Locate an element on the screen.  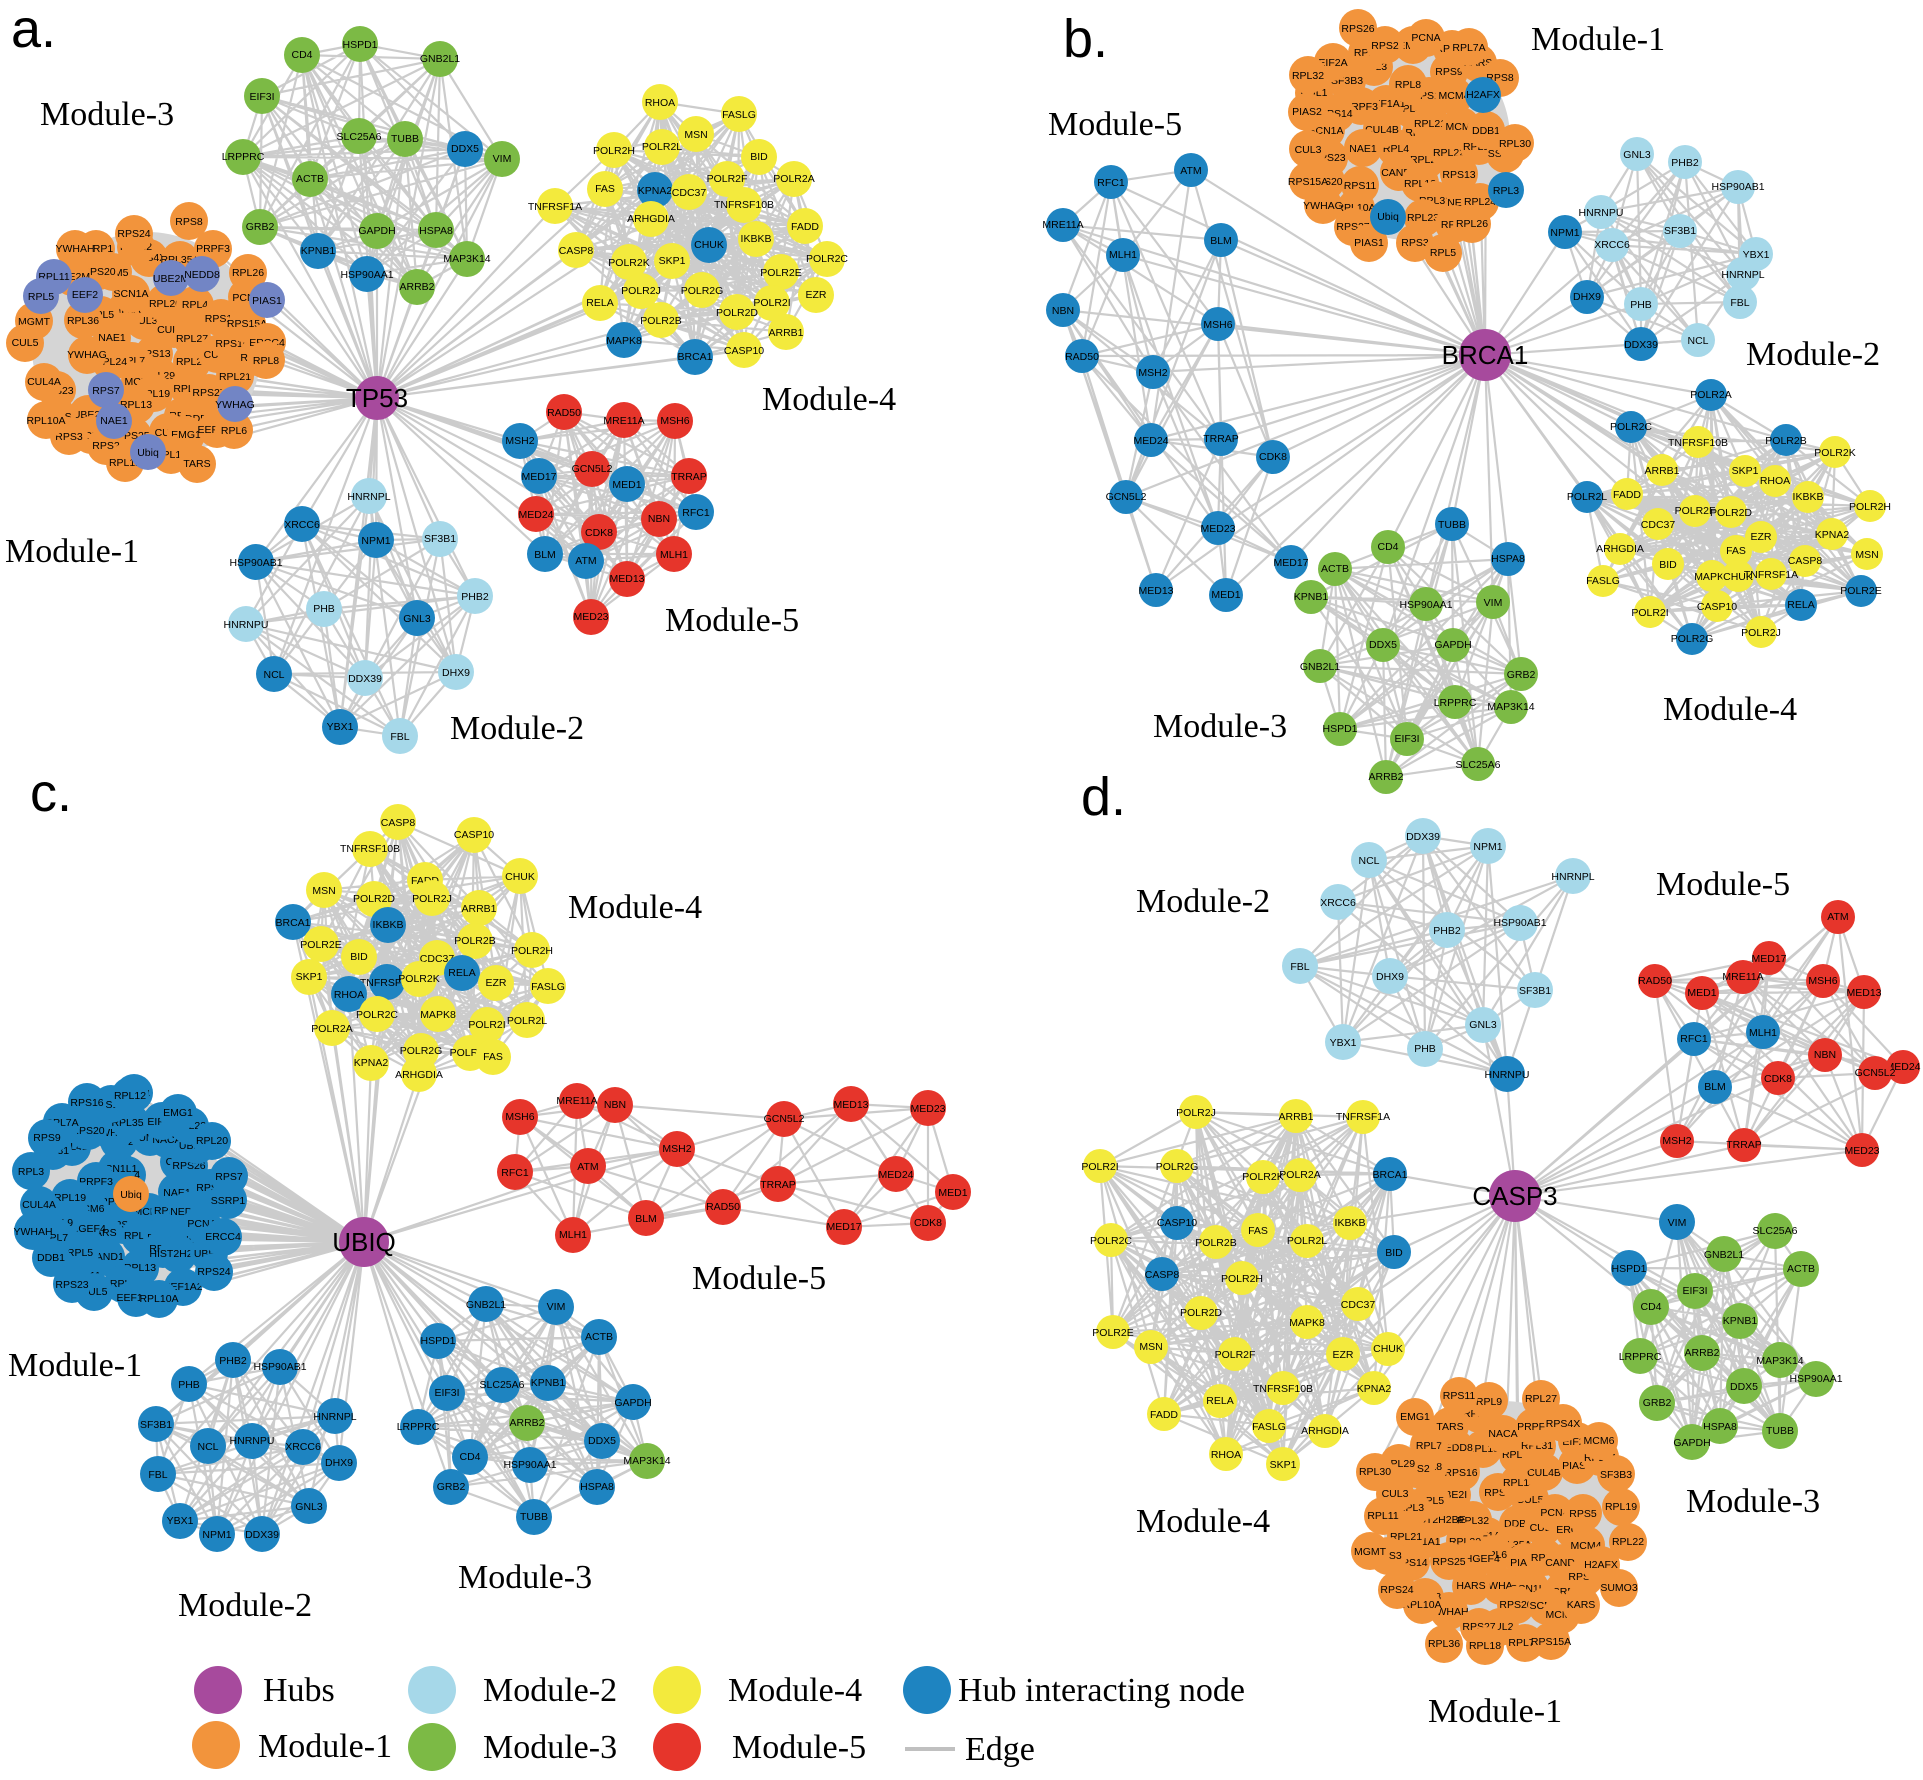
svg-text: RPL6 is located at coordinates (234, 431).